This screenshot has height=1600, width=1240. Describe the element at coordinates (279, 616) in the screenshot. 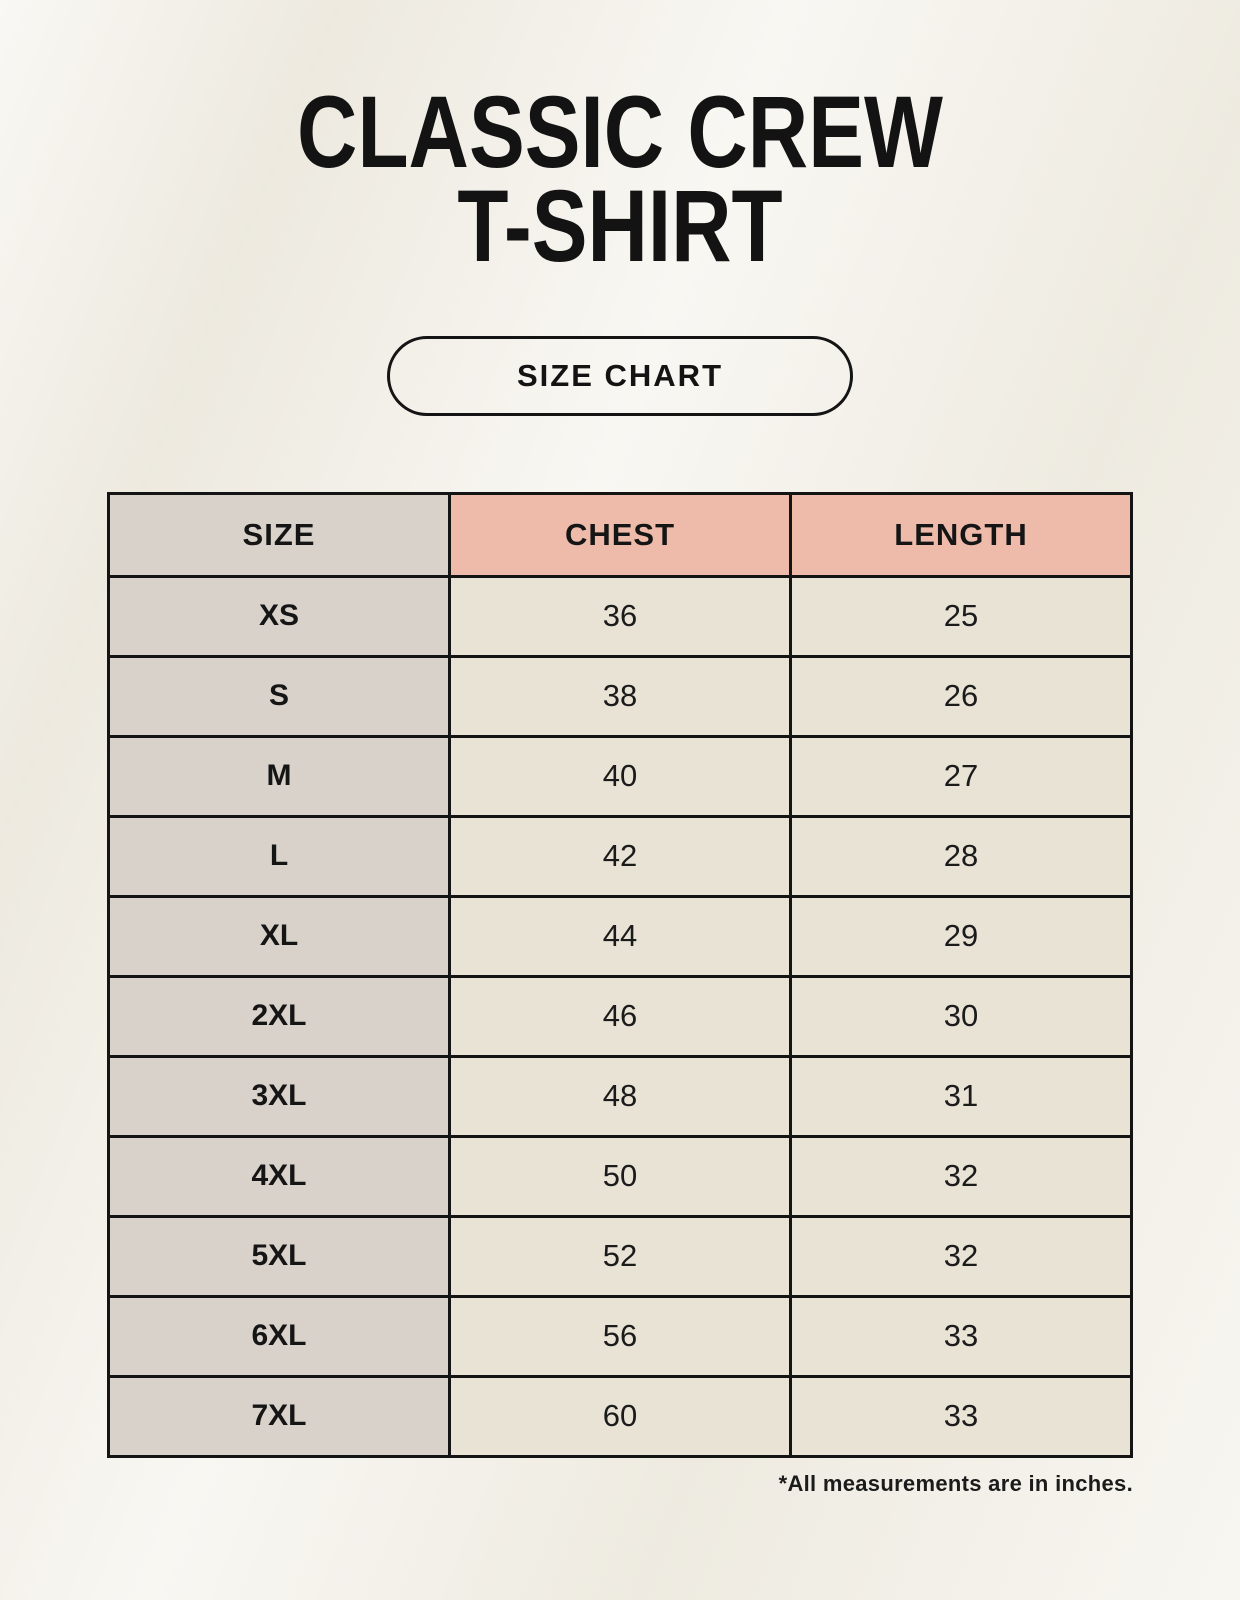

I see `table-cell-size: XS` at that location.